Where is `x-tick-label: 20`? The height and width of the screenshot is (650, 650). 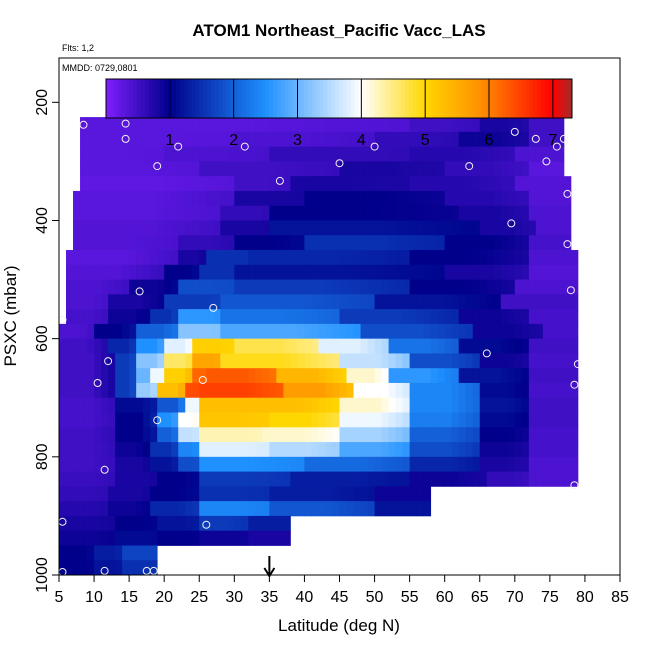
x-tick-label: 20 is located at coordinates (164, 597).